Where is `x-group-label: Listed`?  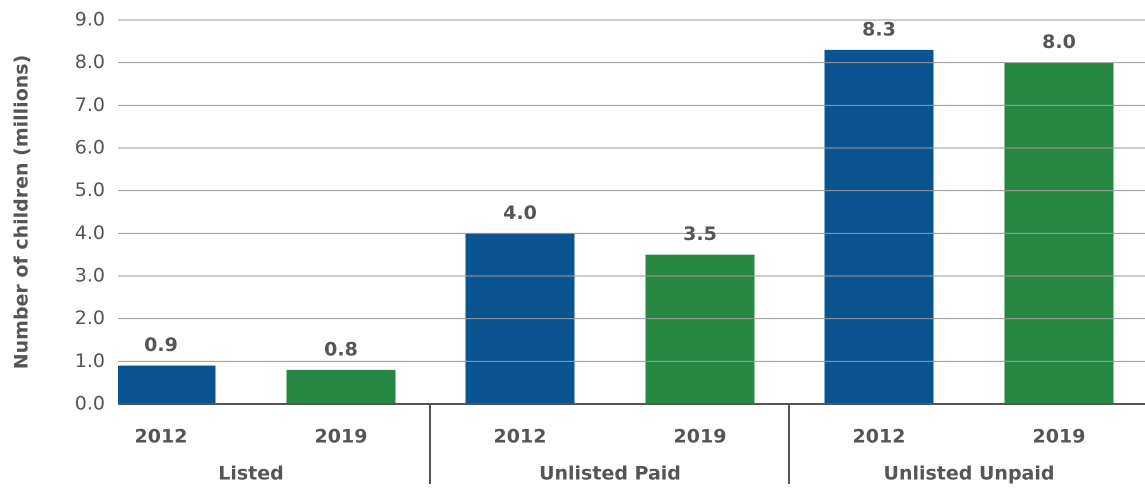 x-group-label: Listed is located at coordinates (251, 474).